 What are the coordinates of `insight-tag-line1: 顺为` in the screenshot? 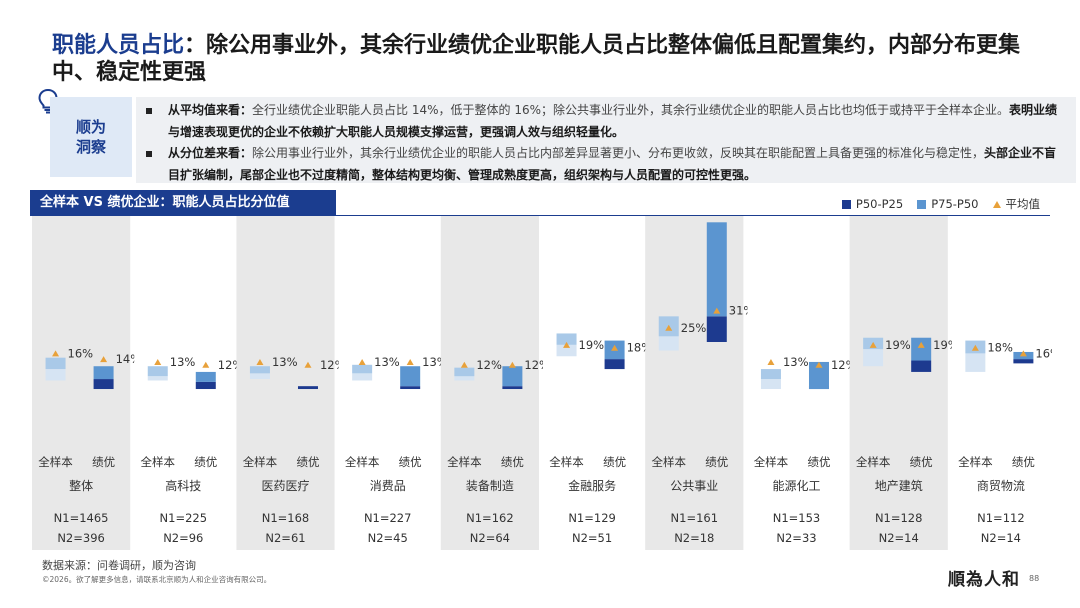 It's located at (90, 127).